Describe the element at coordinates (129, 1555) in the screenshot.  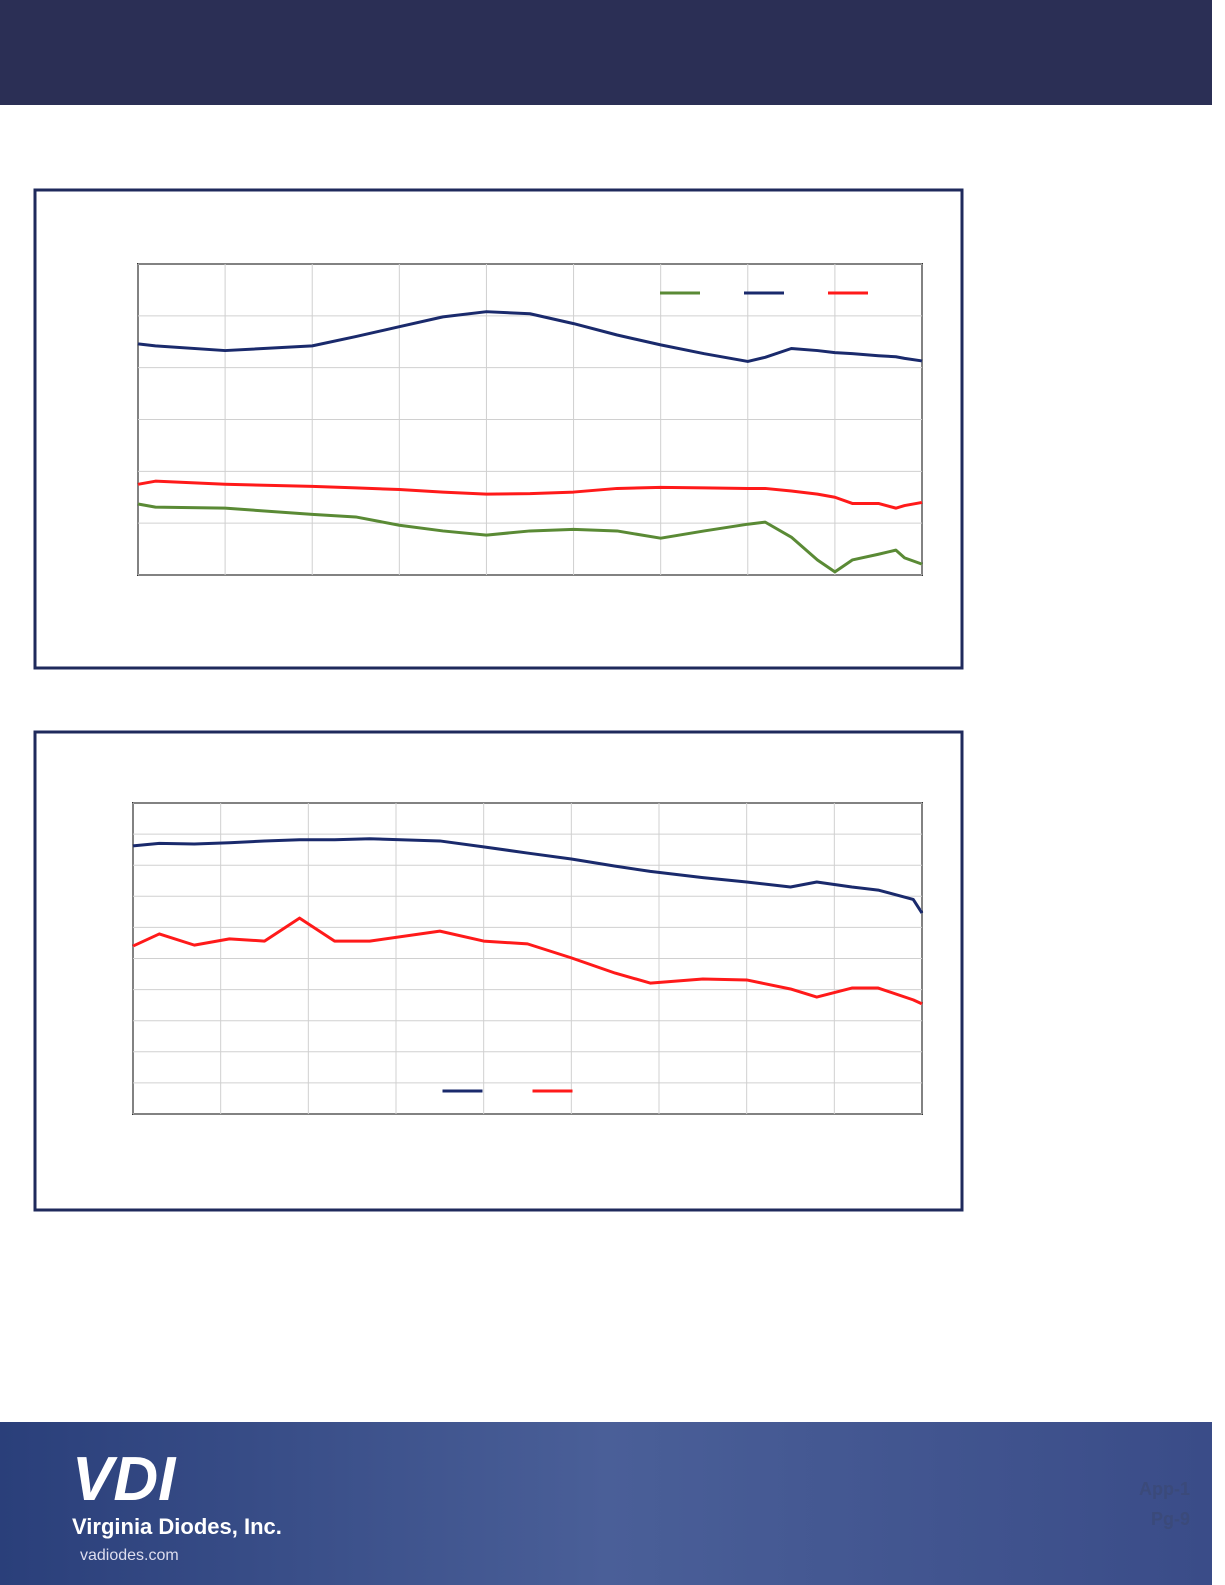
I see `website: vadiodes.com` at that location.